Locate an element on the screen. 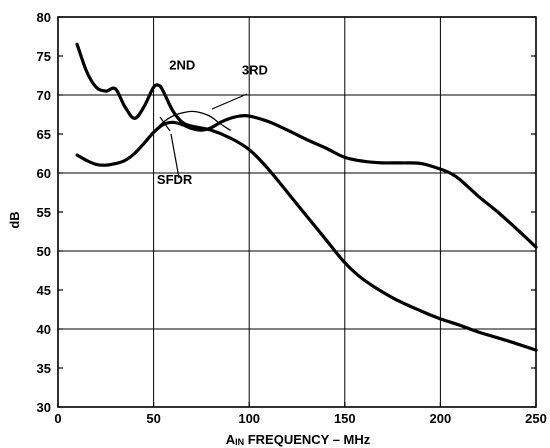 The width and height of the screenshot is (550, 448). x-axis-title-rest: FREQUENCY – MHz is located at coordinates (307, 439).